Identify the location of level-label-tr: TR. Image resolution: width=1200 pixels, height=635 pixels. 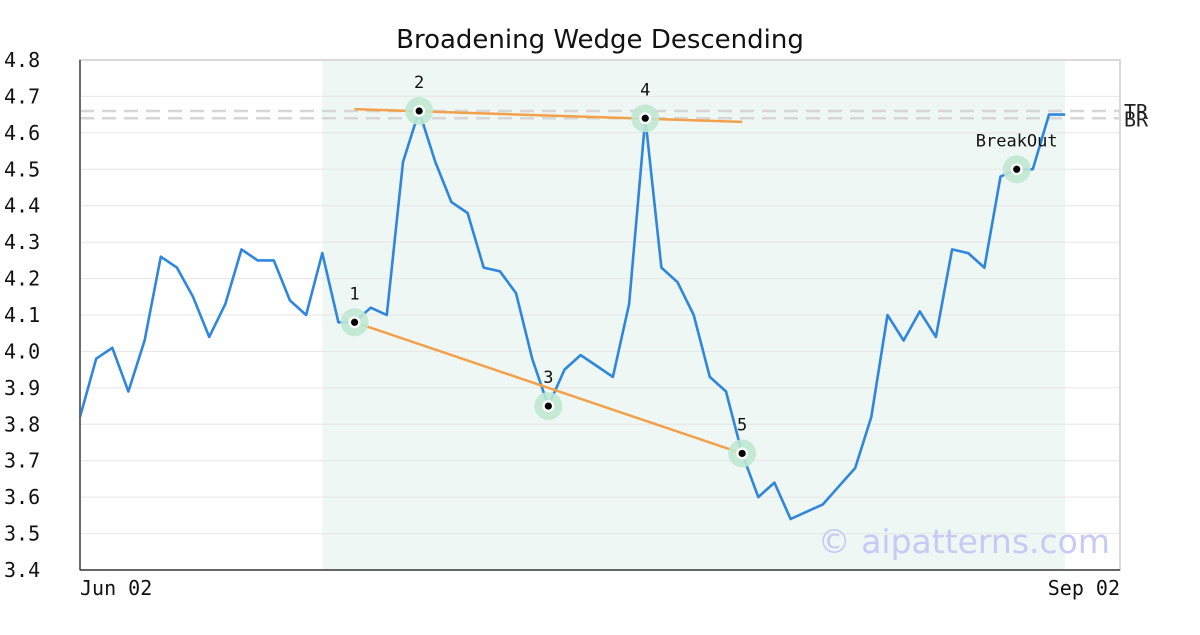
(1136, 112).